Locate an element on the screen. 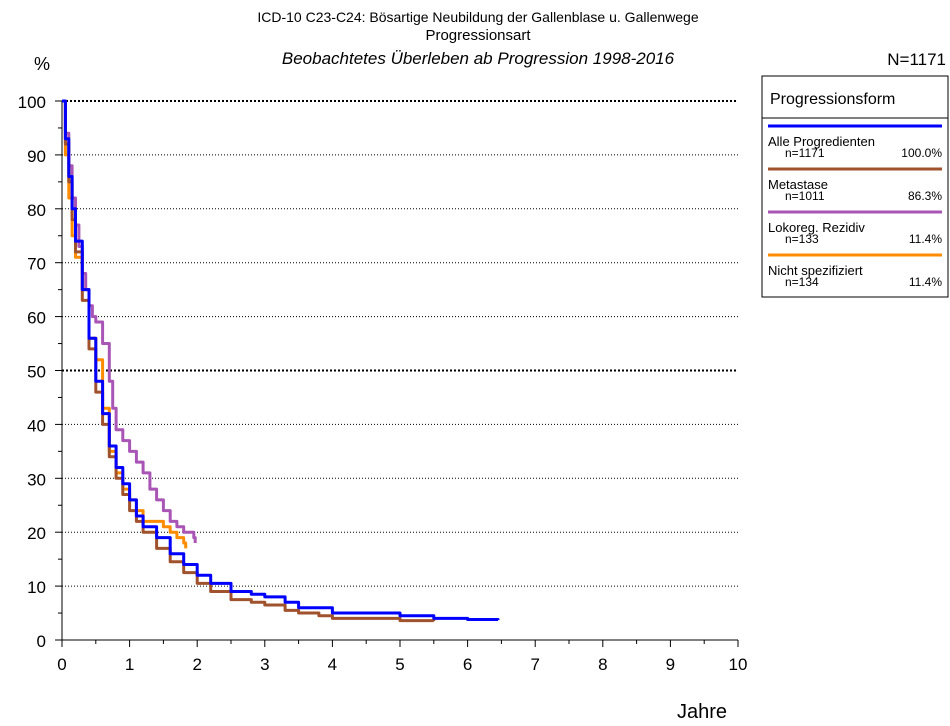 The height and width of the screenshot is (726, 950). y-tick-label-20: 20 is located at coordinates (36, 533).